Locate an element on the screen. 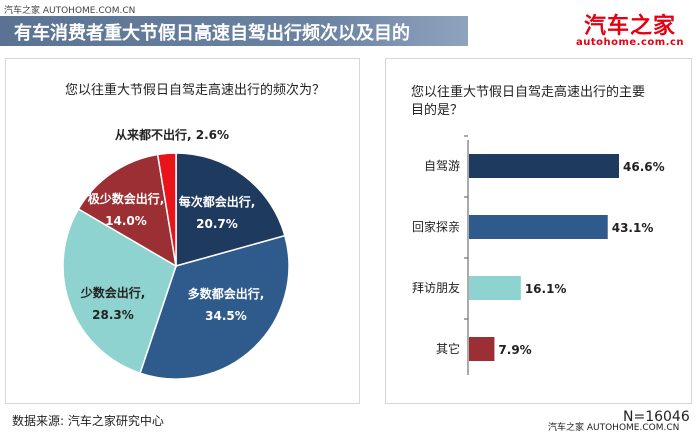  pie-label: 从来都不出行, 2.6% is located at coordinates (172, 134).